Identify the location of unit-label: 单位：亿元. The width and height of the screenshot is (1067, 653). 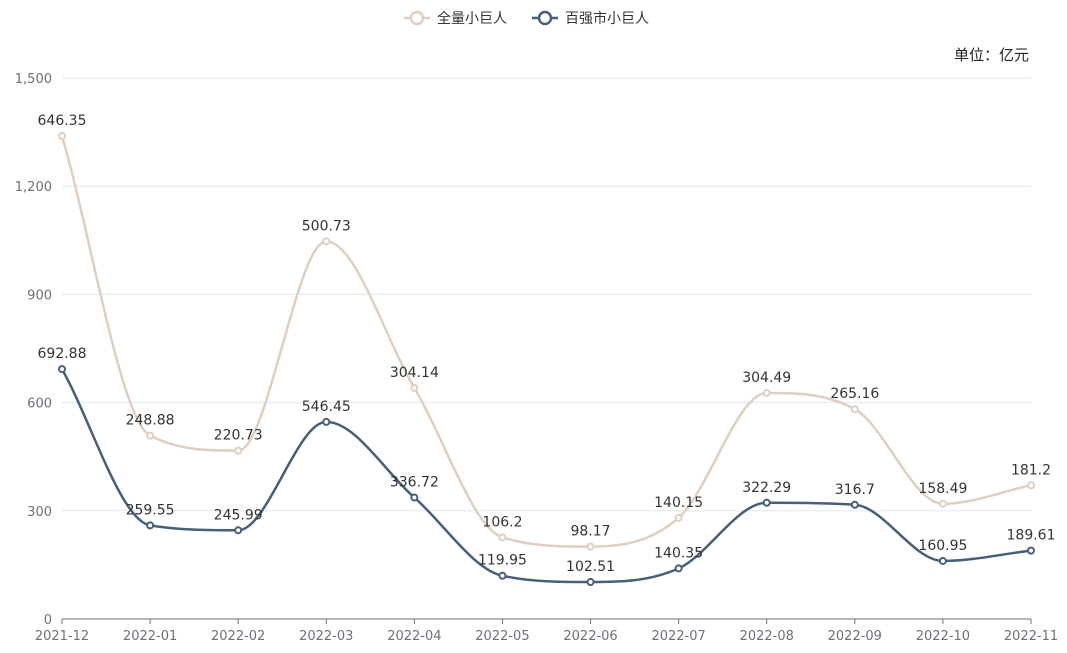
(991, 55).